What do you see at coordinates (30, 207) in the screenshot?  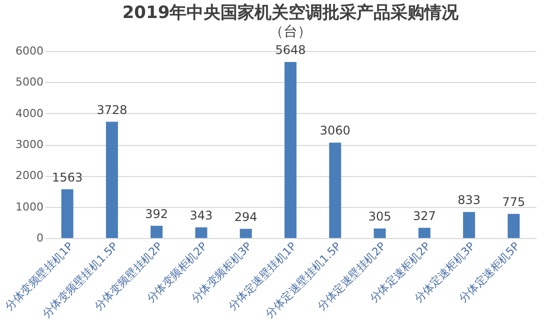 I see `y-tick-label: 1000` at bounding box center [30, 207].